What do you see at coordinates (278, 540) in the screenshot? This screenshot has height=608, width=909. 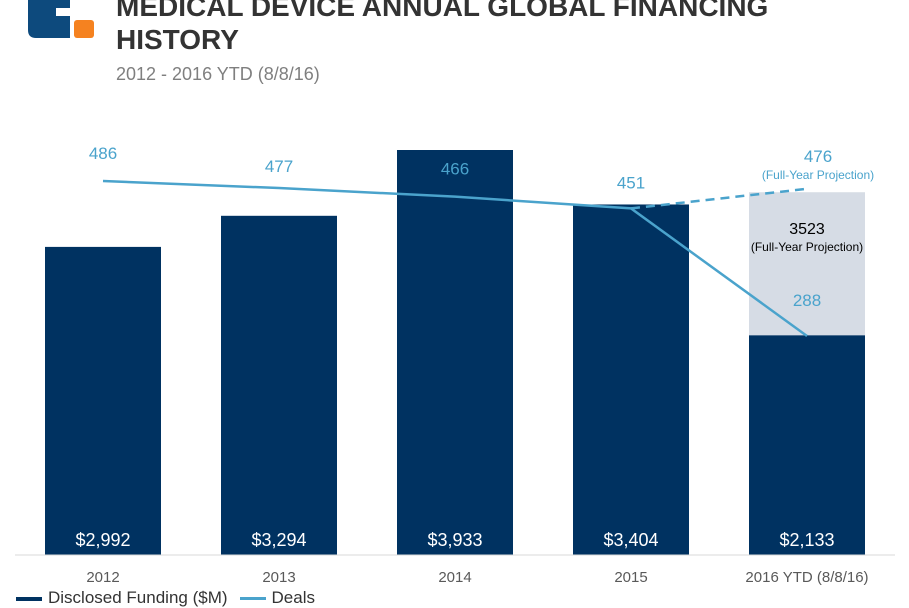 I see `bar-value-label: $3,294` at bounding box center [278, 540].